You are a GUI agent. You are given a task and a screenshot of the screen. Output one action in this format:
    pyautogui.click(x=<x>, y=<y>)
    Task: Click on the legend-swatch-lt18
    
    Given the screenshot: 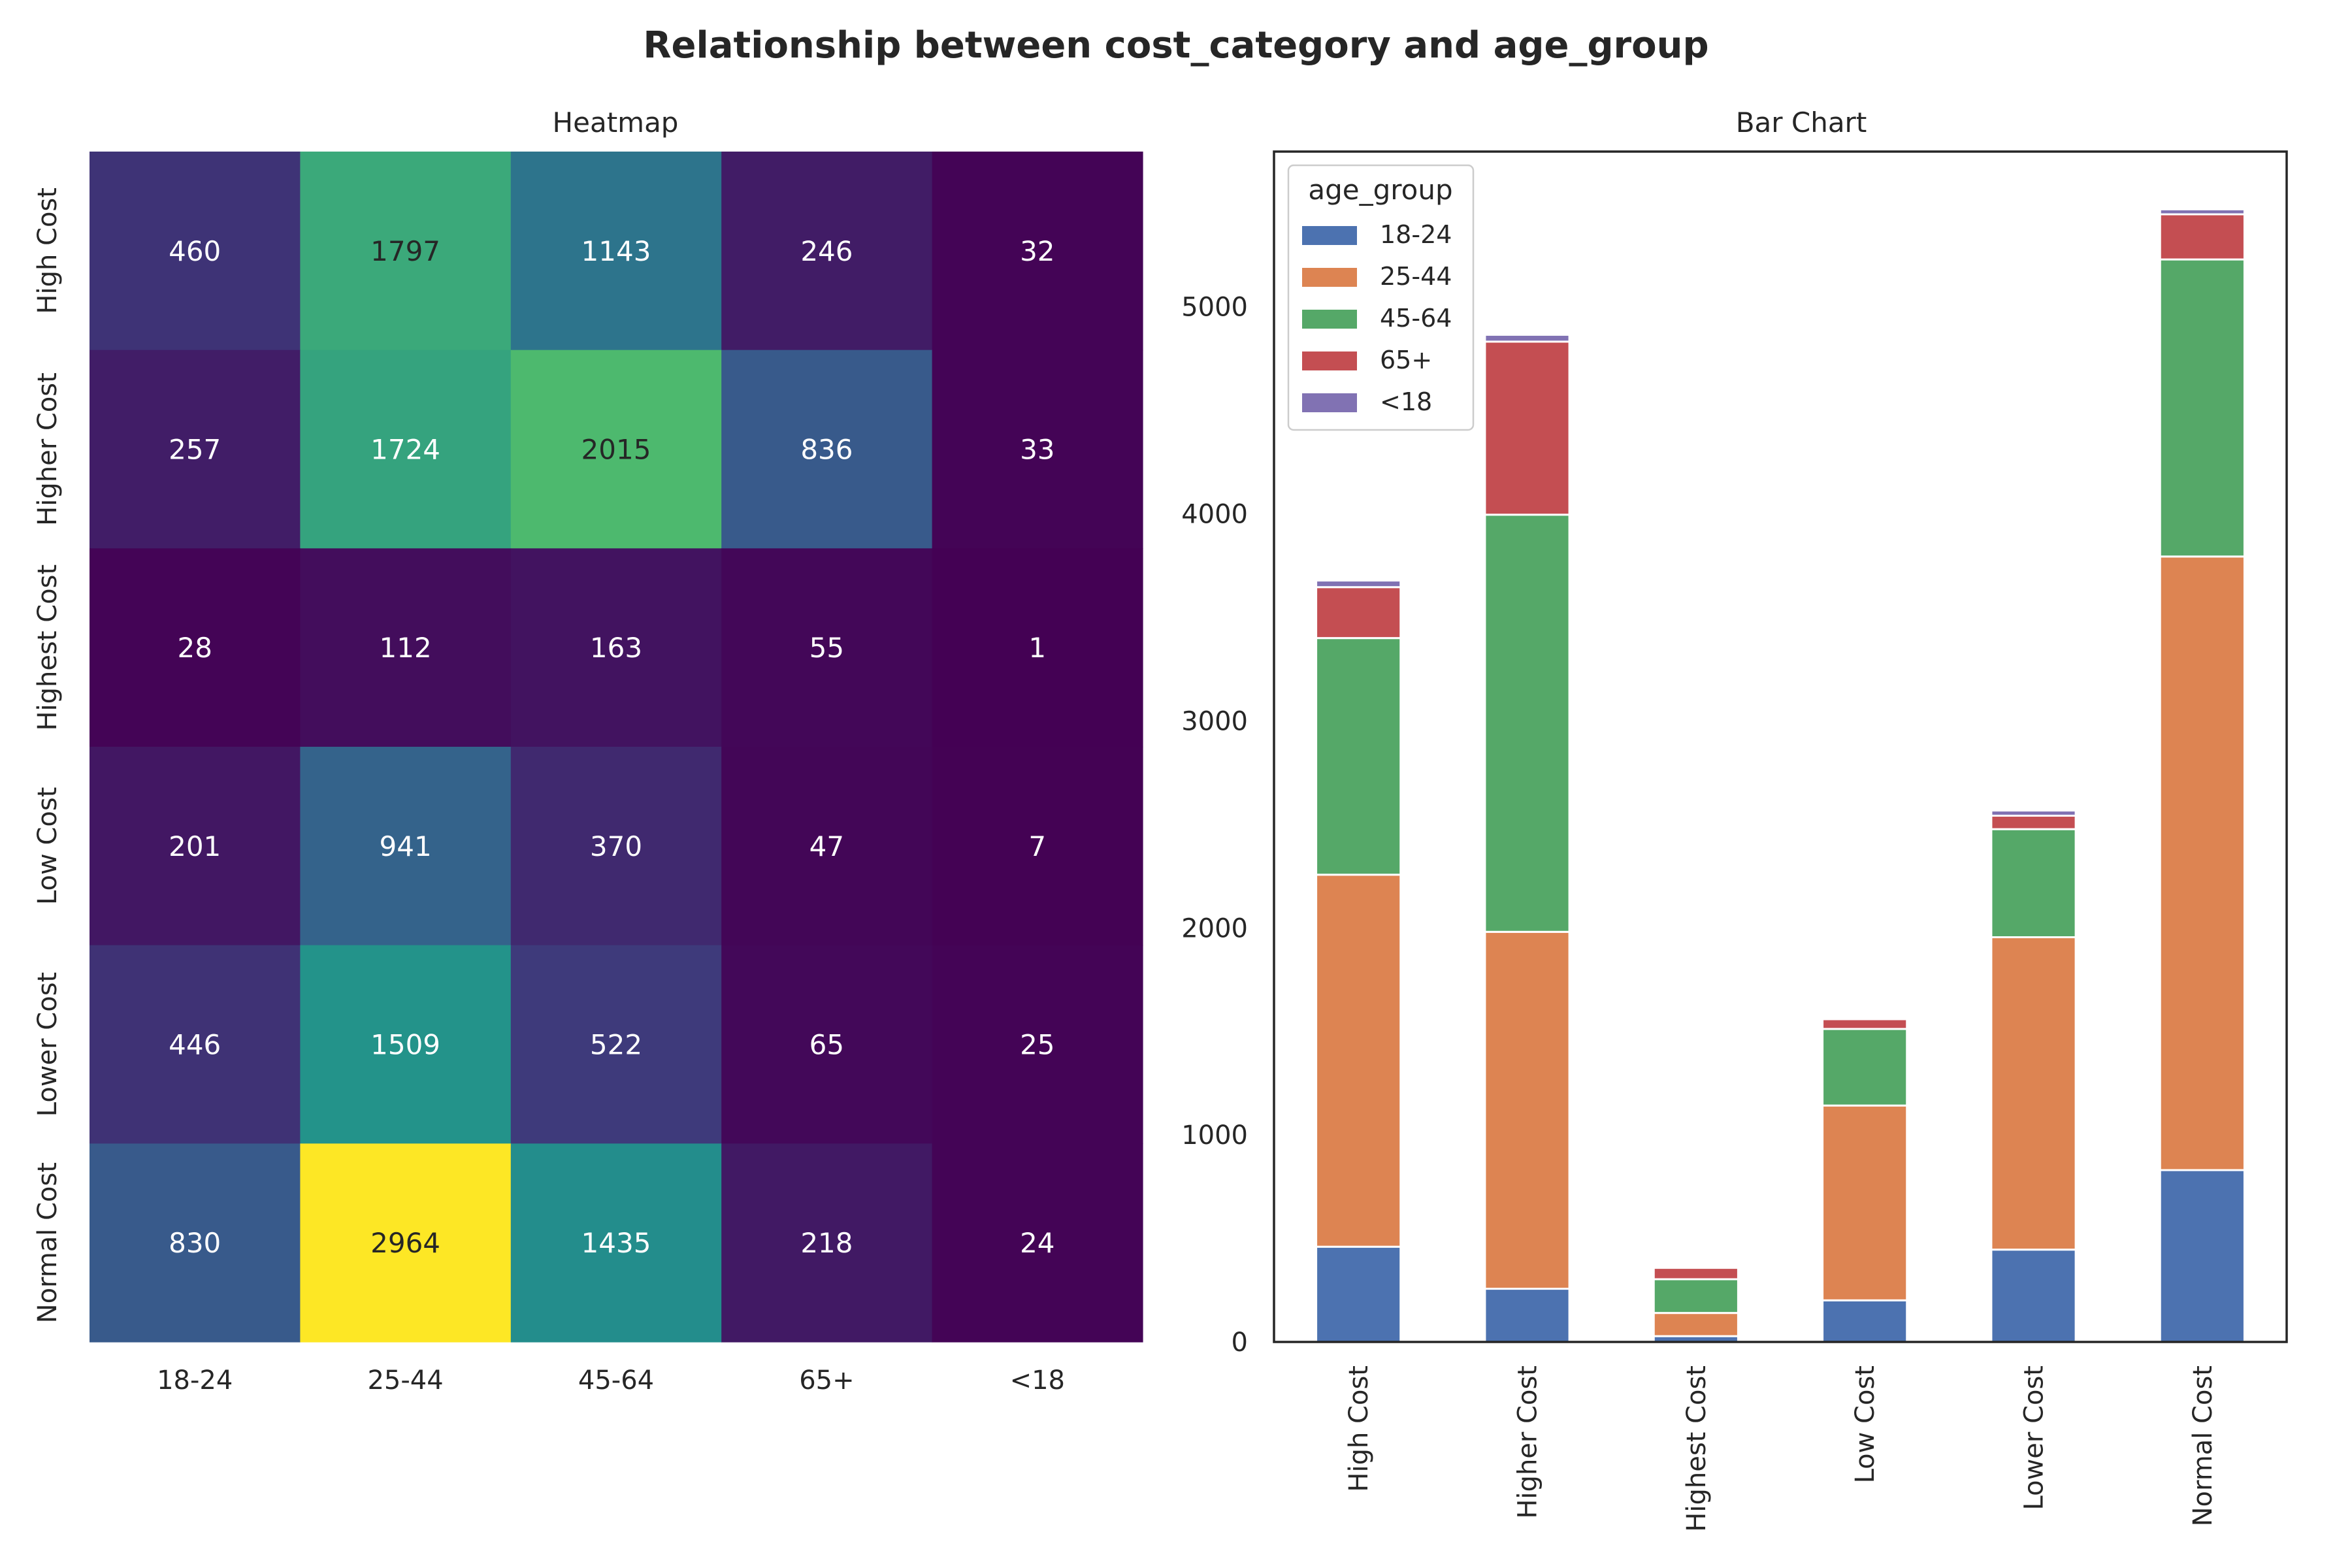 What is the action you would take?
    pyautogui.click(x=1329, y=402)
    